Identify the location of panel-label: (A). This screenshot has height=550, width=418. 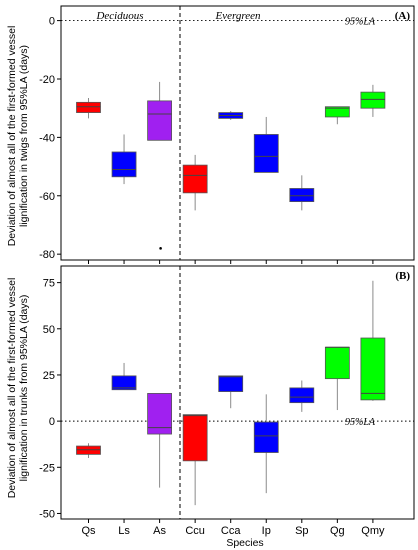
(403, 16).